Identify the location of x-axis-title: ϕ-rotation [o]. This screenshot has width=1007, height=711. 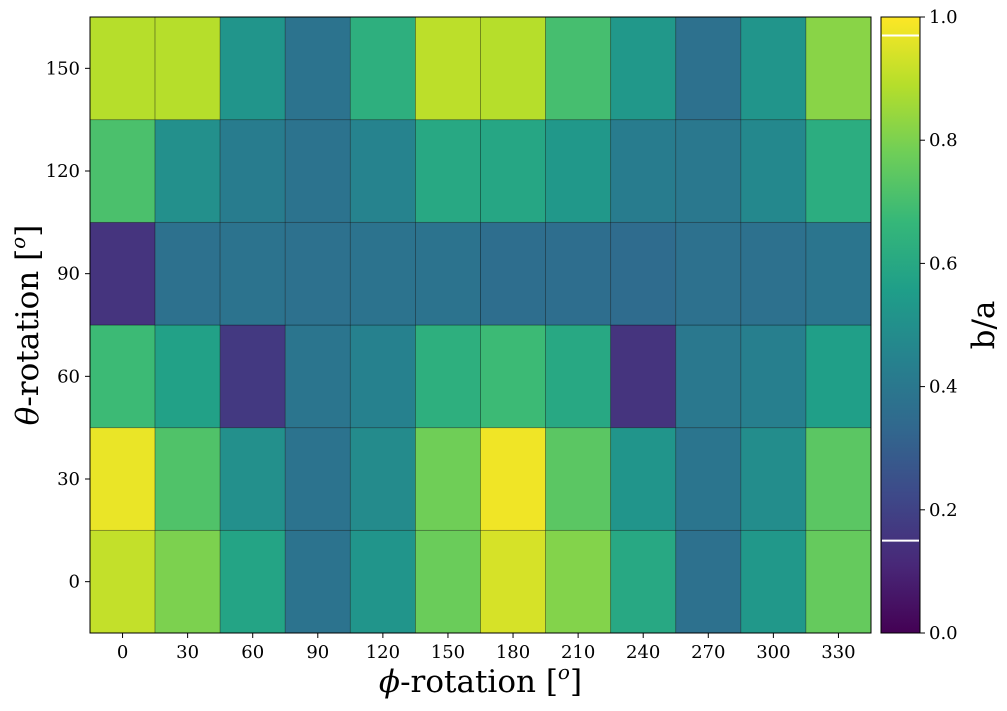
(480, 680).